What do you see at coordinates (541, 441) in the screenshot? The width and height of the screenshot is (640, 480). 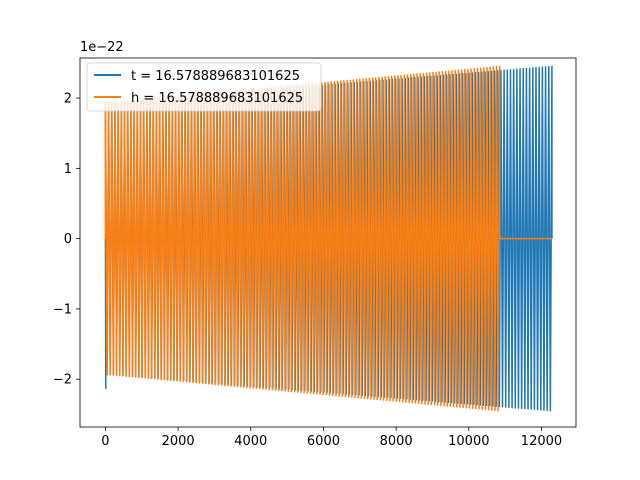 I see `x-tick-label: 12000` at bounding box center [541, 441].